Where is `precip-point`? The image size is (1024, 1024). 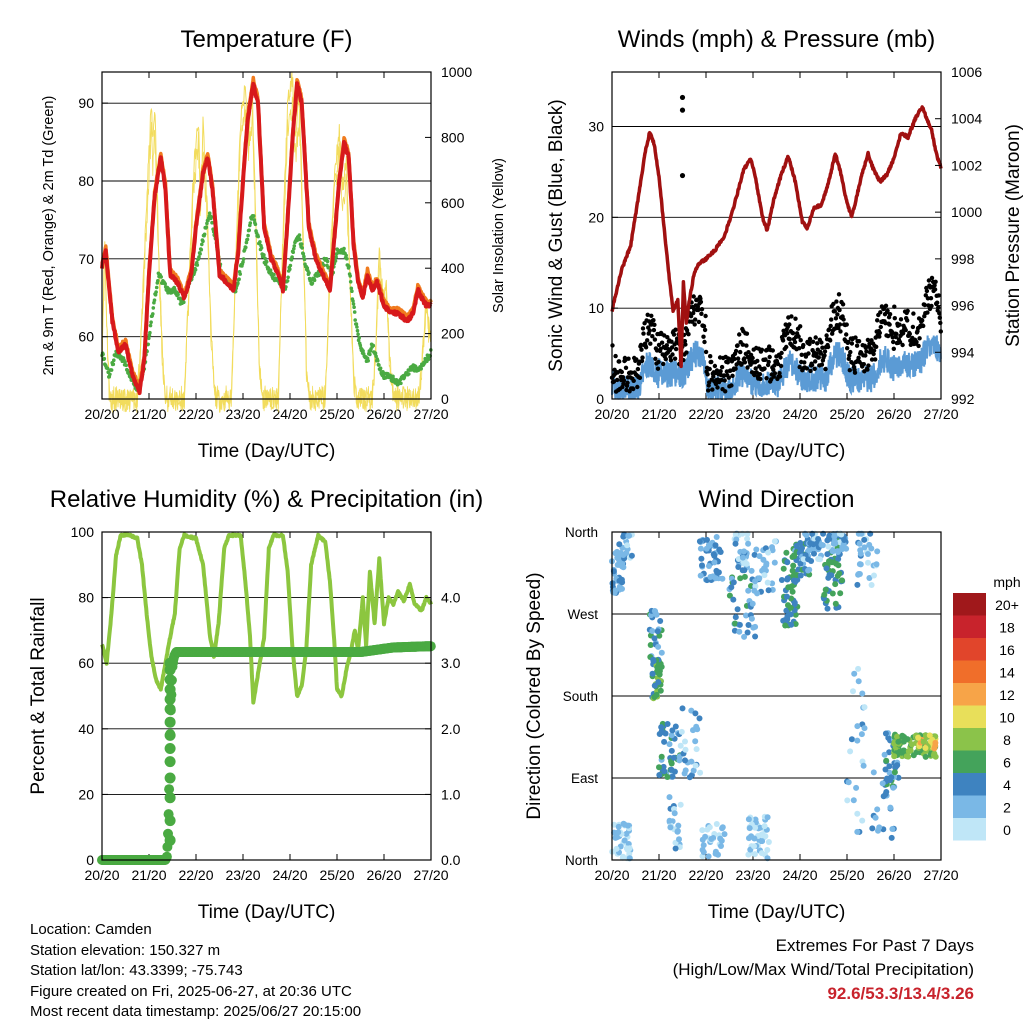
precip-point is located at coordinates (170, 762).